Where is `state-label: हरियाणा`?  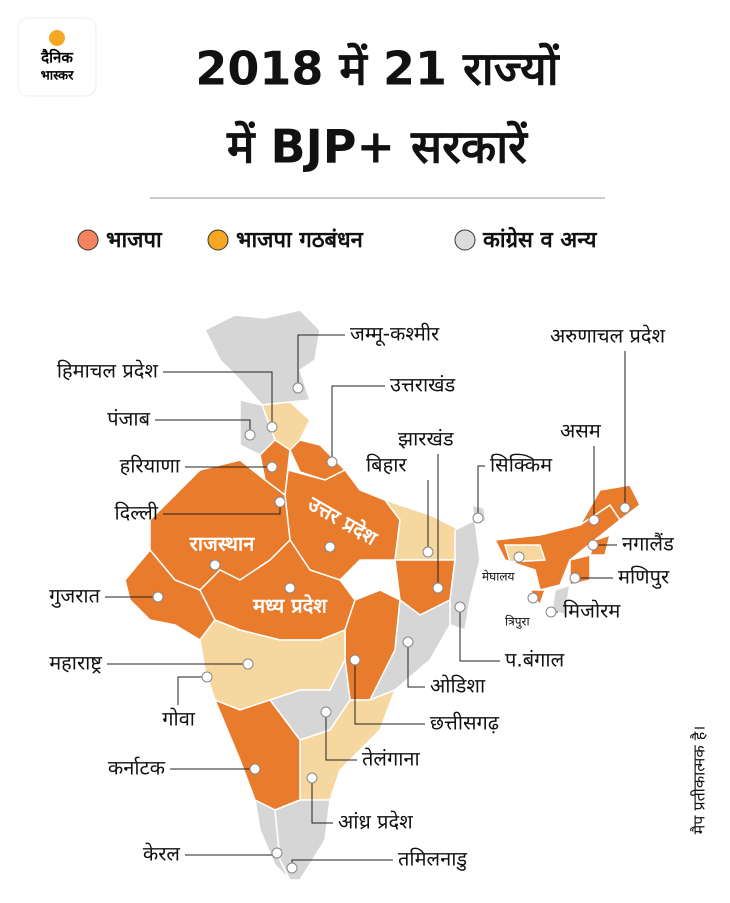 state-label: हरियाणा is located at coordinates (150, 466).